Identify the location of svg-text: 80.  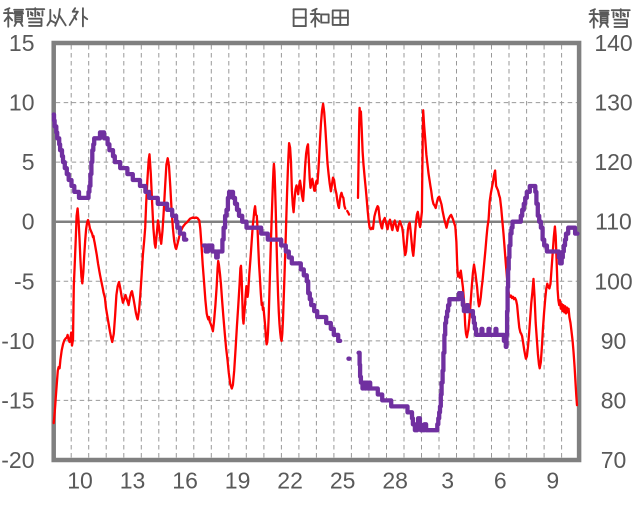
(614, 400).